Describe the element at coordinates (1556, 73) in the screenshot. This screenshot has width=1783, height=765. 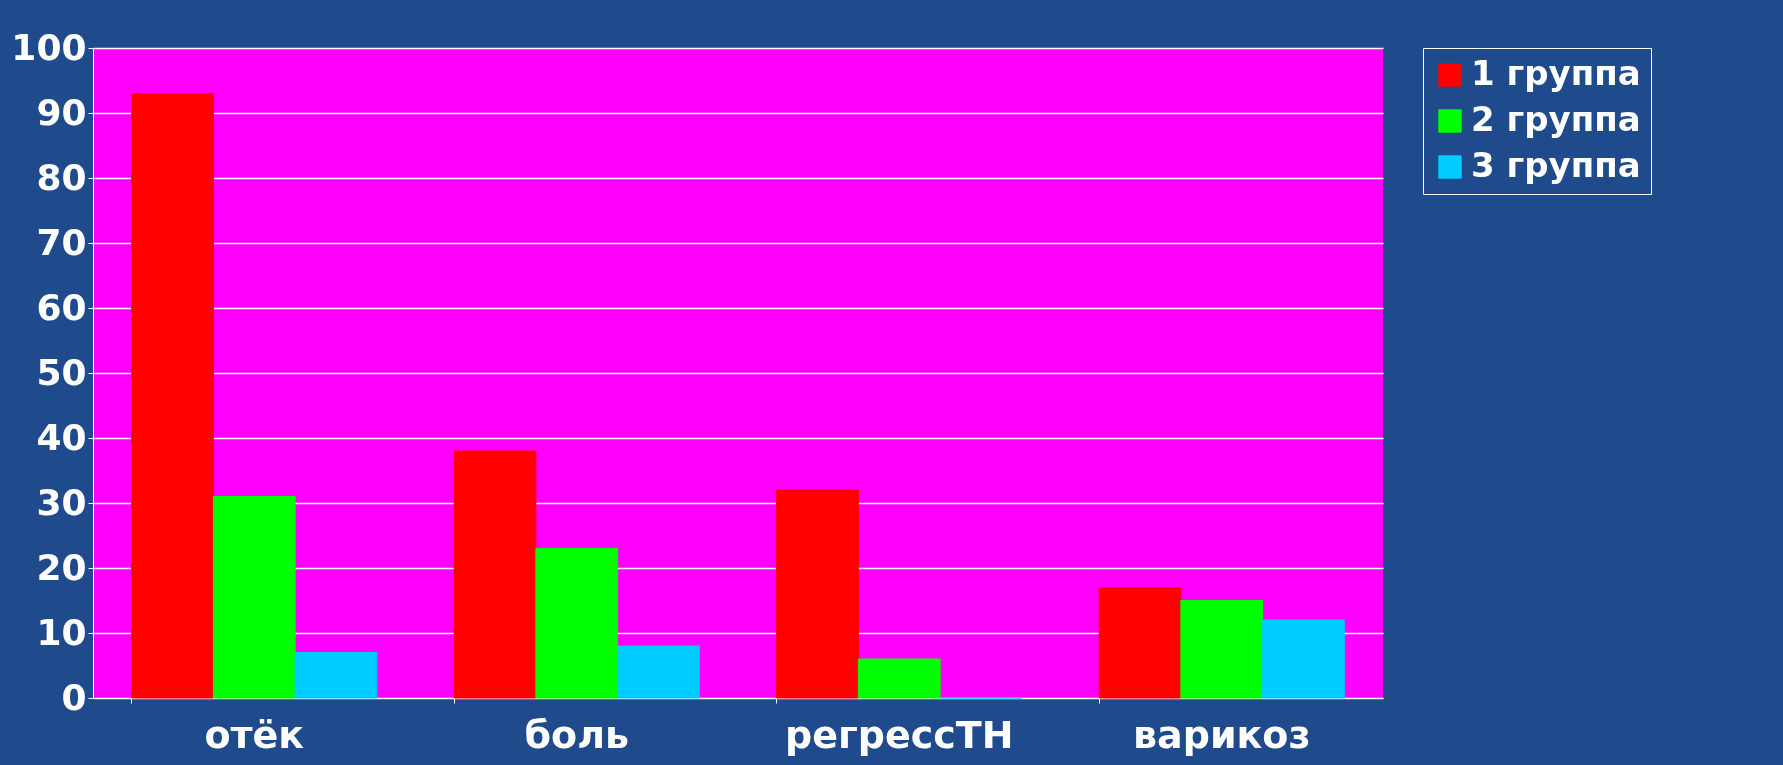
I see `legend-label: 1 группа` at that location.